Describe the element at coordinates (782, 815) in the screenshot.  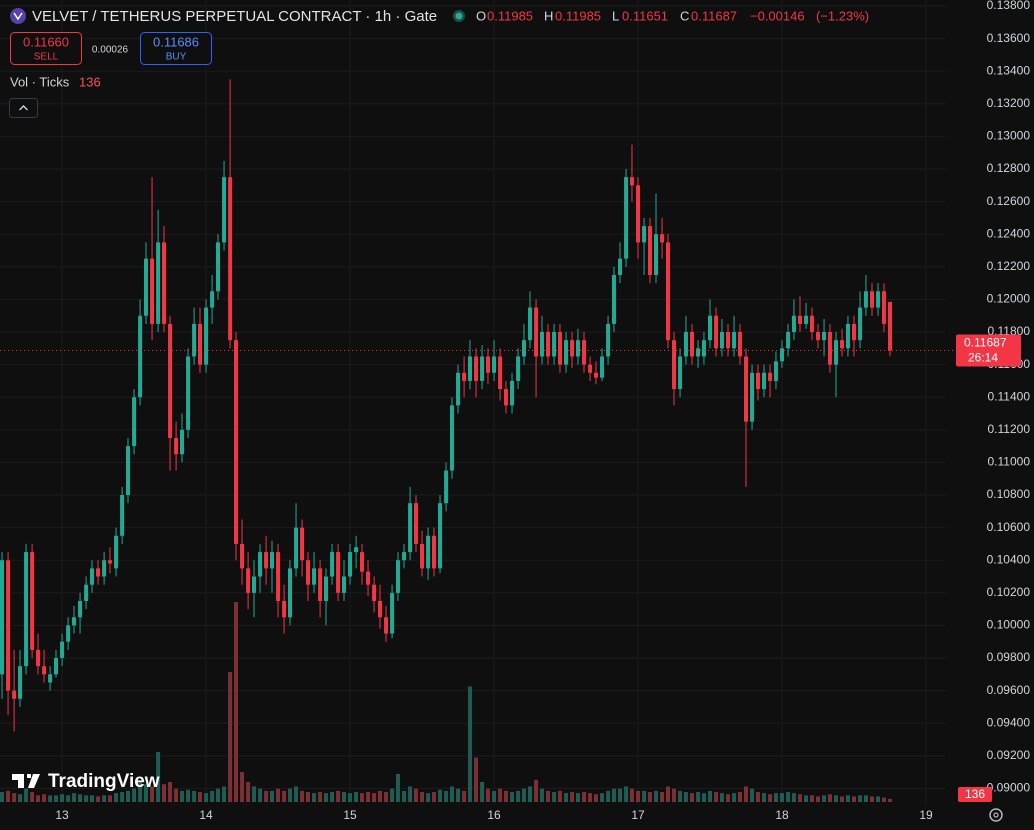
I see `x-tick-label: 18` at that location.